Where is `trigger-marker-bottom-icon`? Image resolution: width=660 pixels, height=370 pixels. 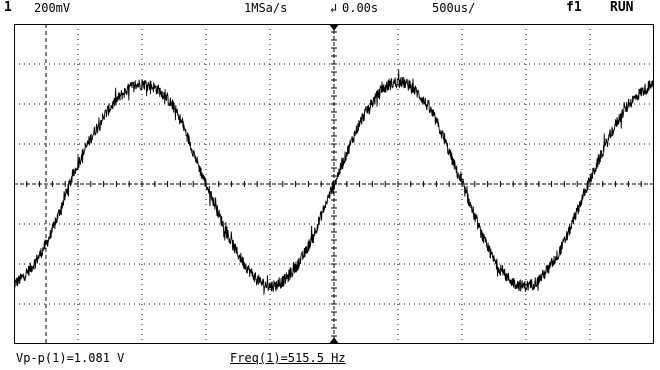
trigger-marker-bottom-icon is located at coordinates (334, 340).